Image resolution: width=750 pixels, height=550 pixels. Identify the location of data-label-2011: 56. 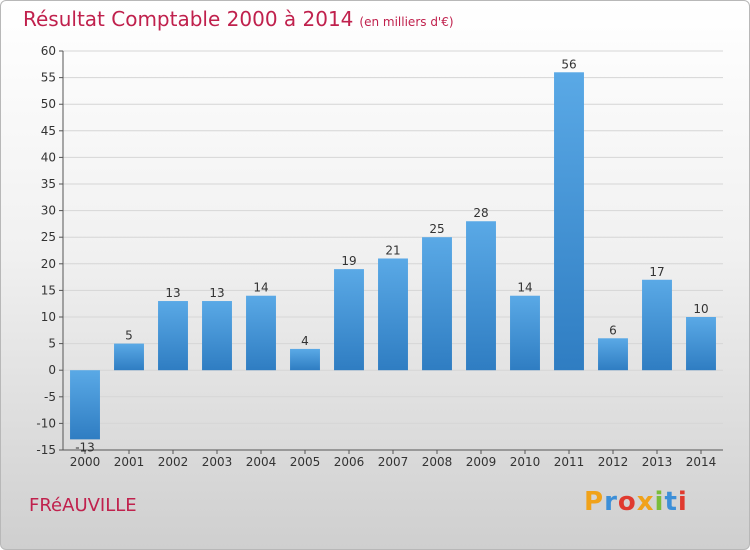
(568, 64).